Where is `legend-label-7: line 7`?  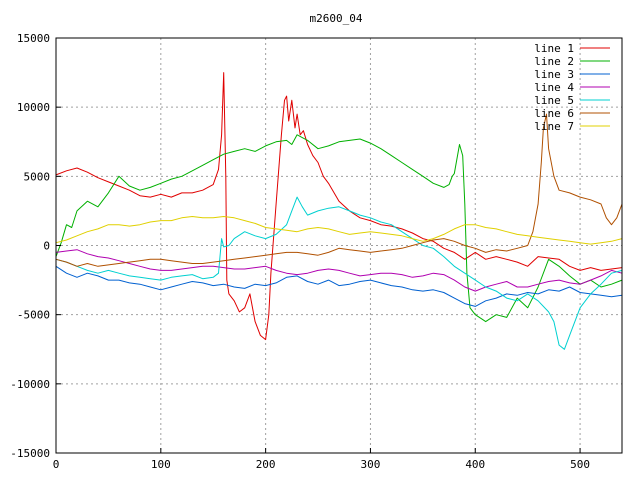 legend-label-7: line 7 is located at coordinates (554, 126).